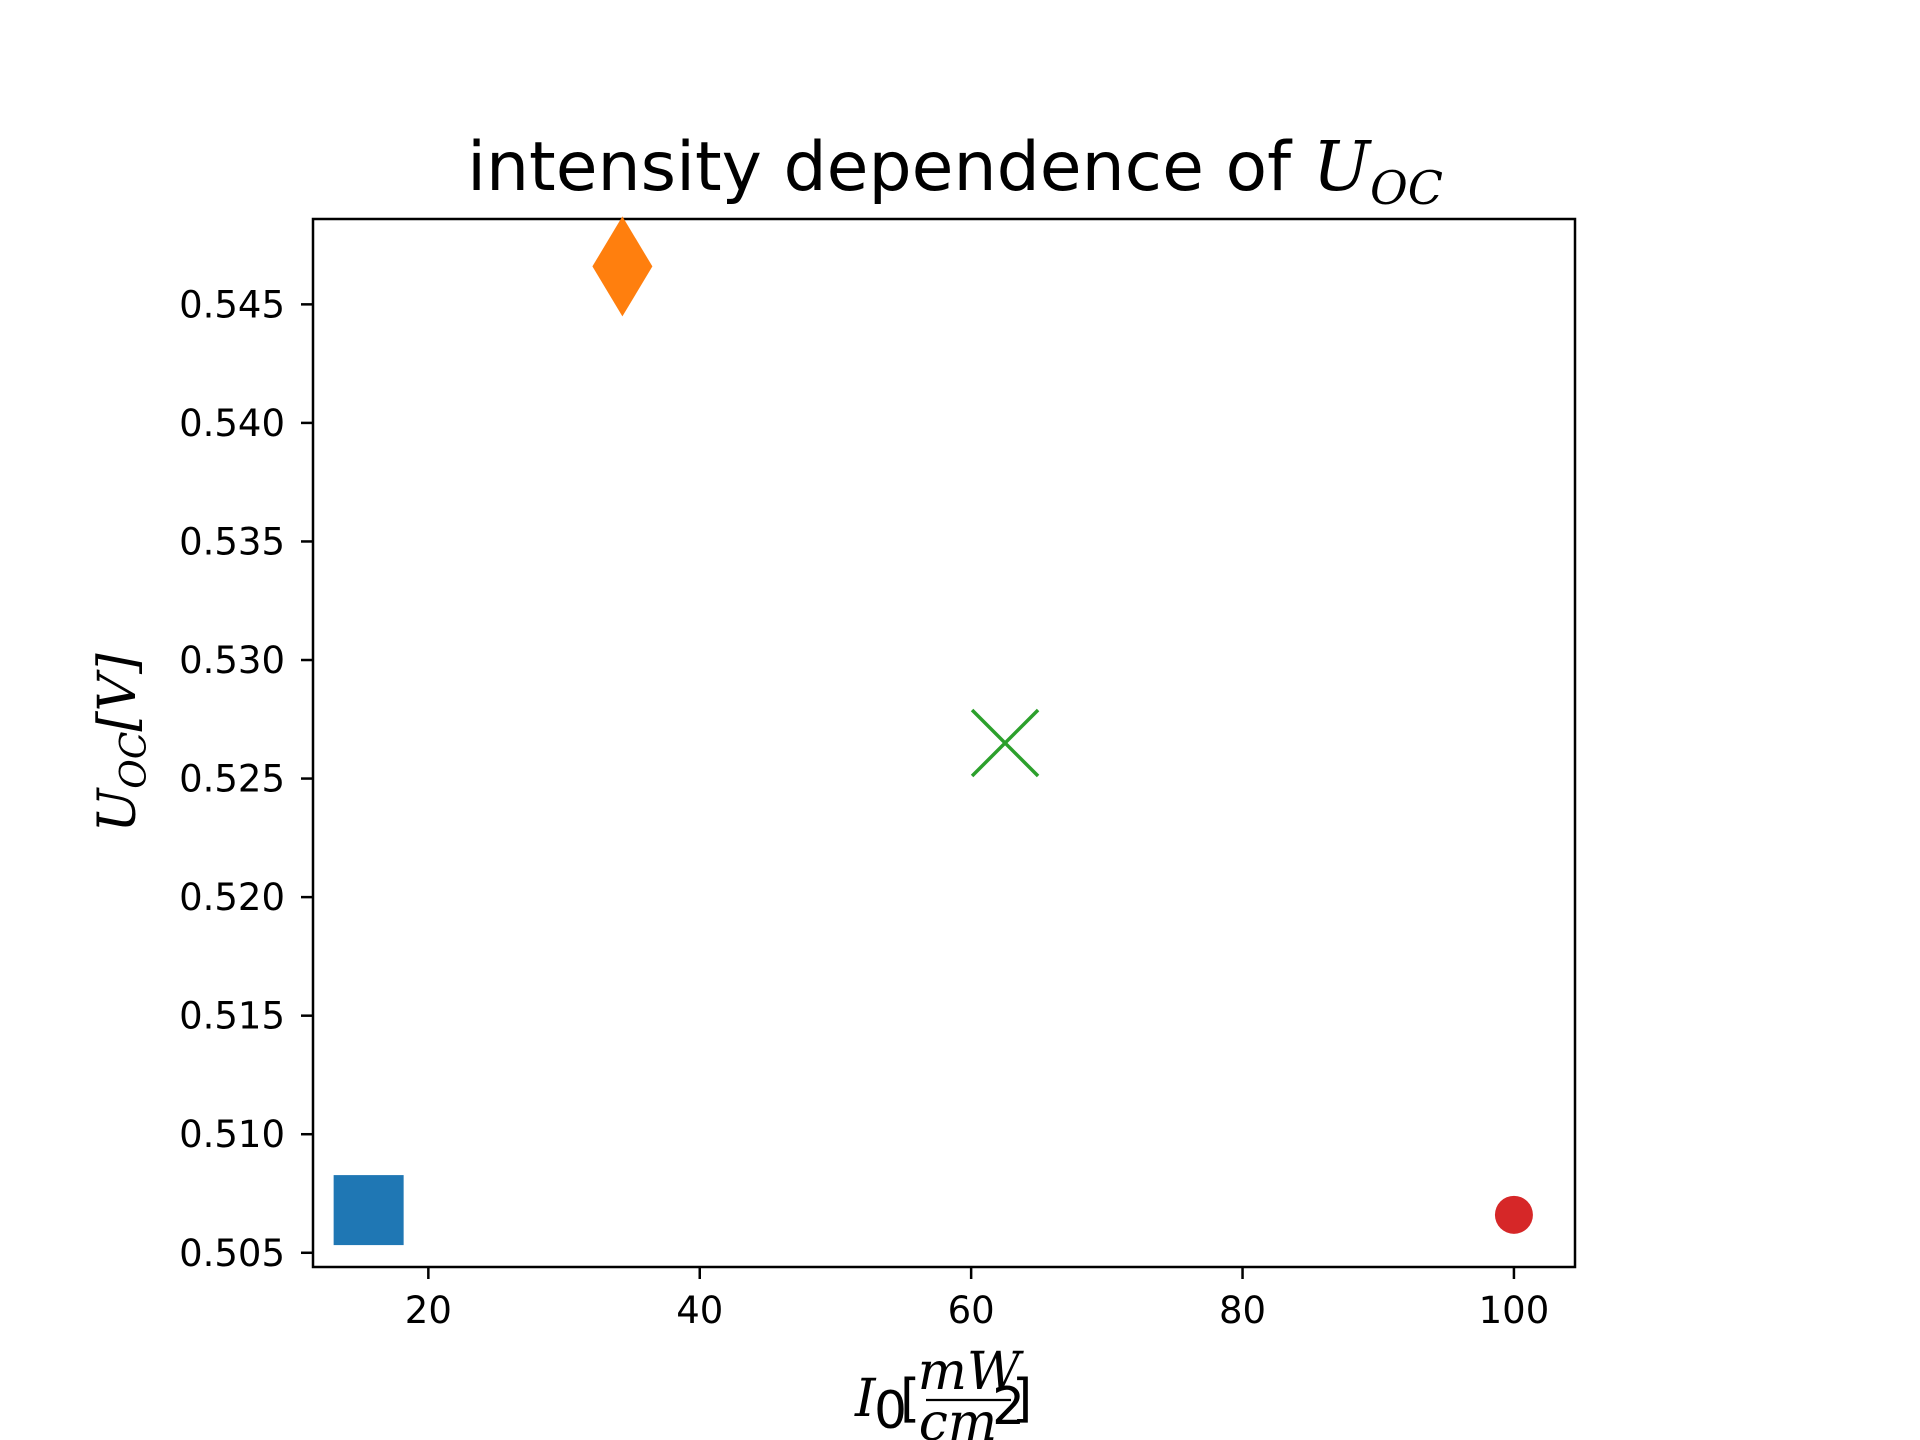 This screenshot has height=1440, width=1920. What do you see at coordinates (232, 423) in the screenshot?
I see `y-tick-label: 0.540` at bounding box center [232, 423].